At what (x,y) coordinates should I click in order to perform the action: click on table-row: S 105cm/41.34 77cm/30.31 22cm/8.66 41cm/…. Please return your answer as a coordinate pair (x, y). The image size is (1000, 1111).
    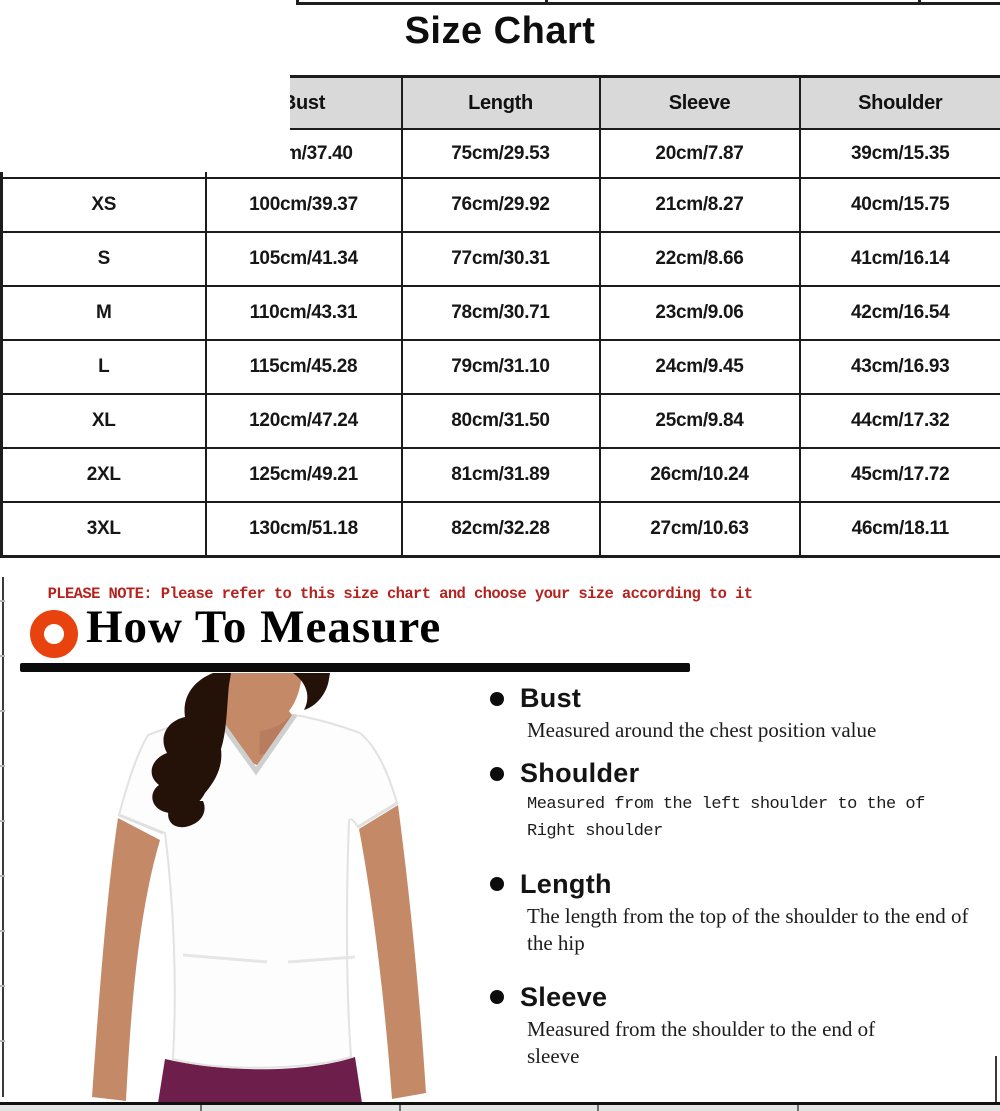
    Looking at the image, I should click on (500, 259).